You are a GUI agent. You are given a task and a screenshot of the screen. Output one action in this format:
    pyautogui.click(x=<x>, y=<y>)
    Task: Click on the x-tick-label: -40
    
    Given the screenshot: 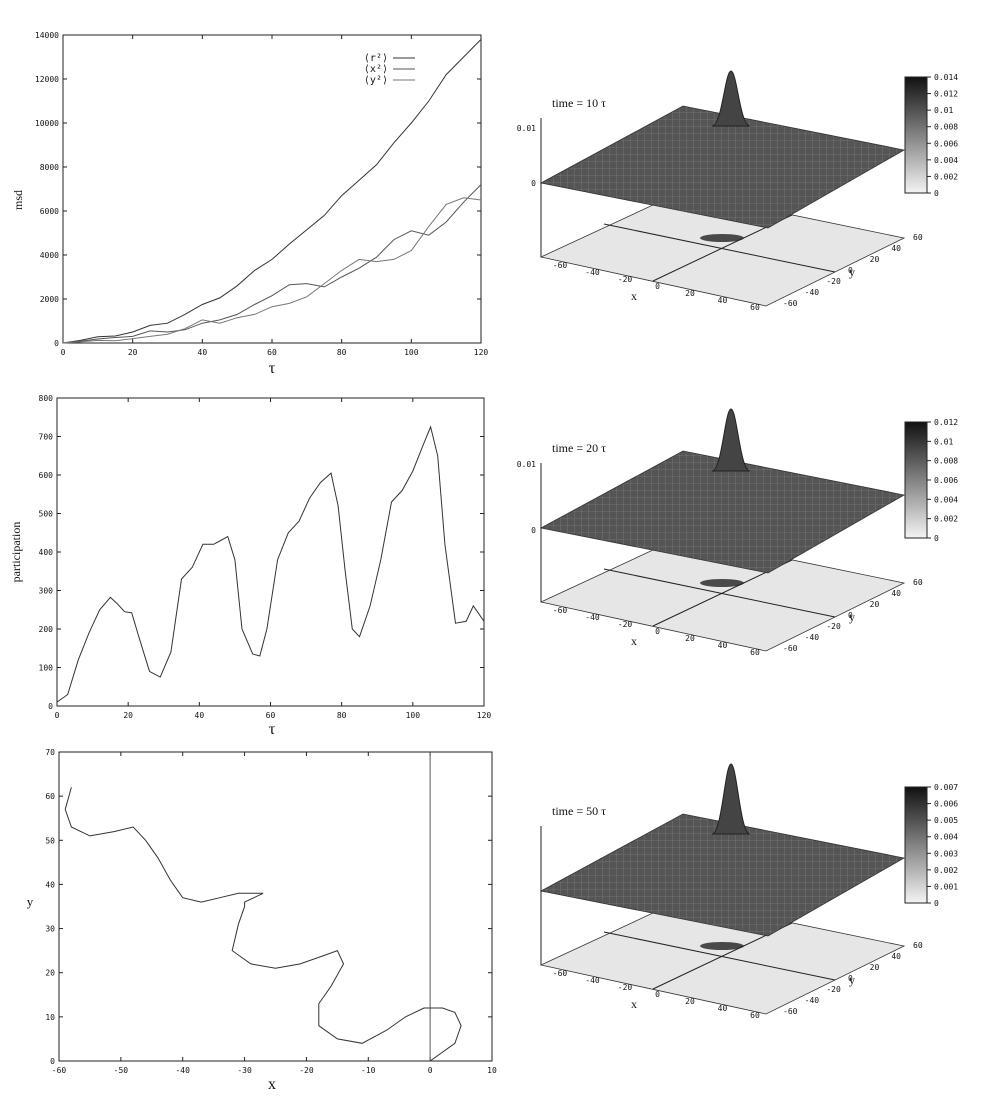 What is the action you would take?
    pyautogui.click(x=592, y=980)
    